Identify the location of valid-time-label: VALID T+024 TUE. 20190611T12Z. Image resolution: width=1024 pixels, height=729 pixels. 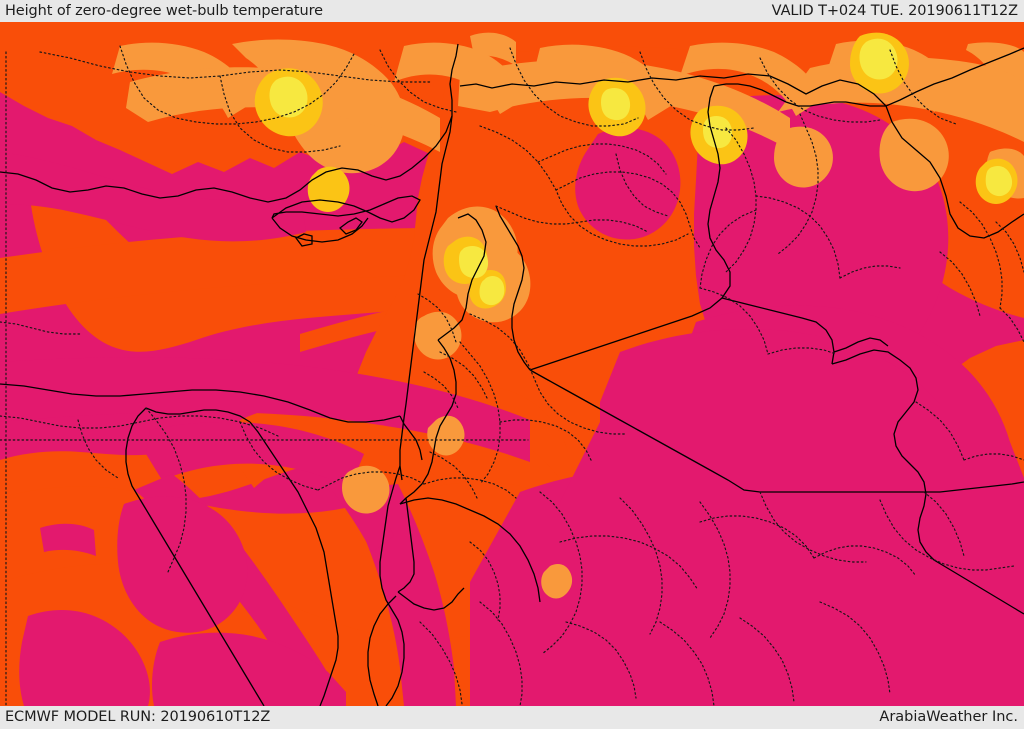
(894, 11).